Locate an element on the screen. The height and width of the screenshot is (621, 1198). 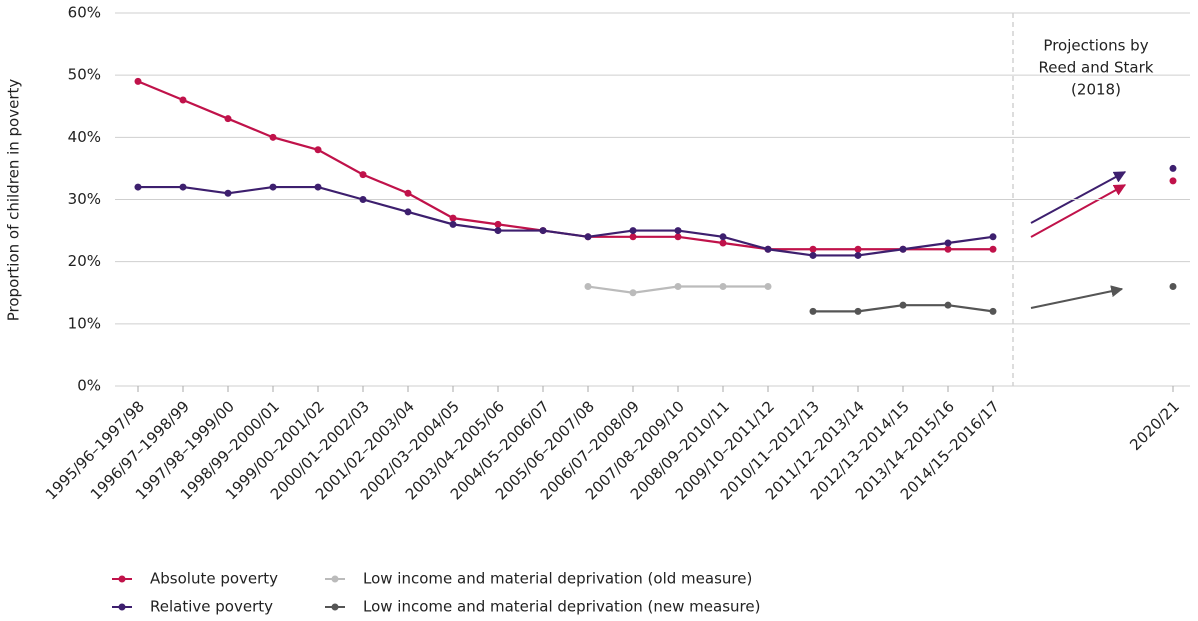
legend-label: Absolute poverty is located at coordinates (214, 579).